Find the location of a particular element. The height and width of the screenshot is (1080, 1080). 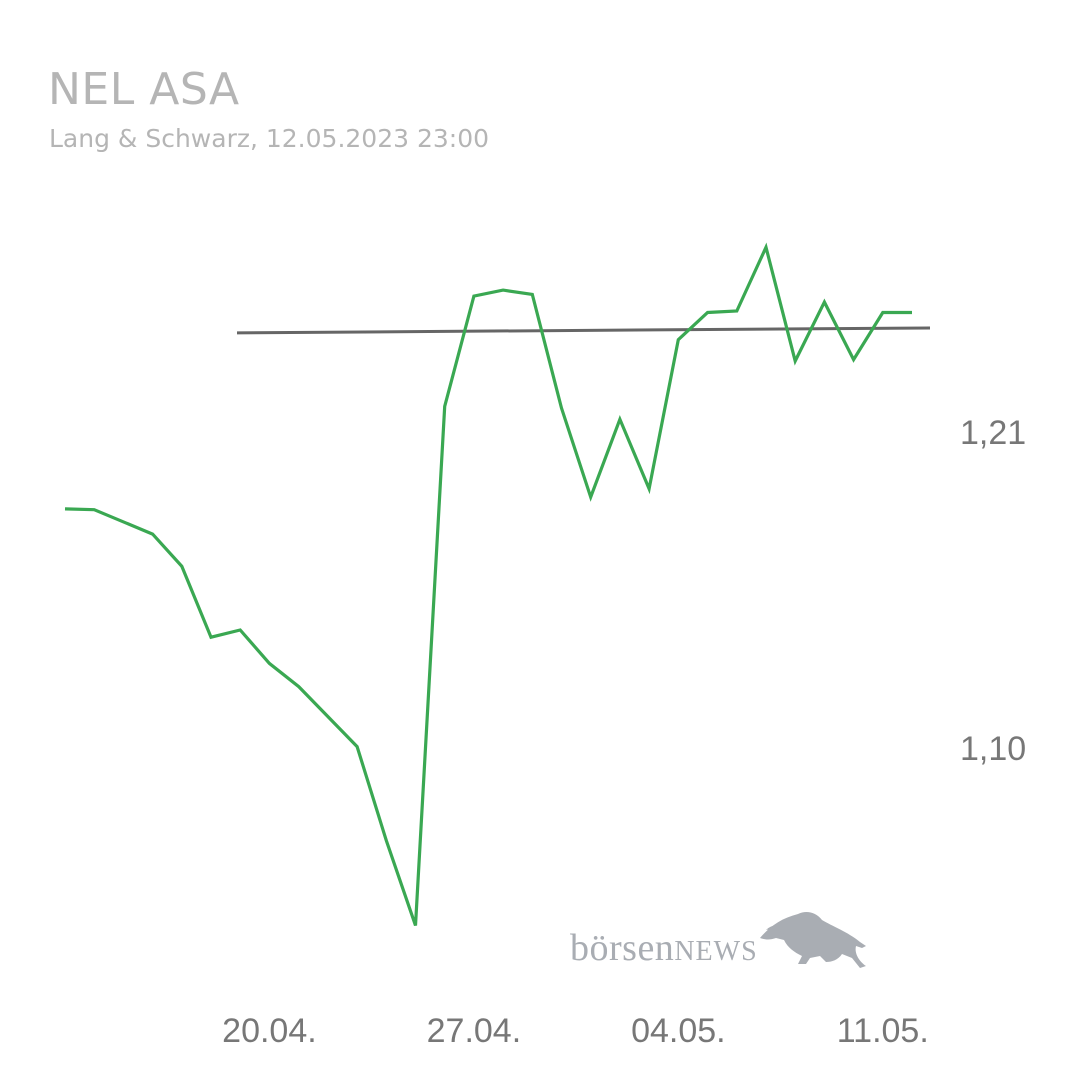

y-tick-label: 1,21 is located at coordinates (993, 433).